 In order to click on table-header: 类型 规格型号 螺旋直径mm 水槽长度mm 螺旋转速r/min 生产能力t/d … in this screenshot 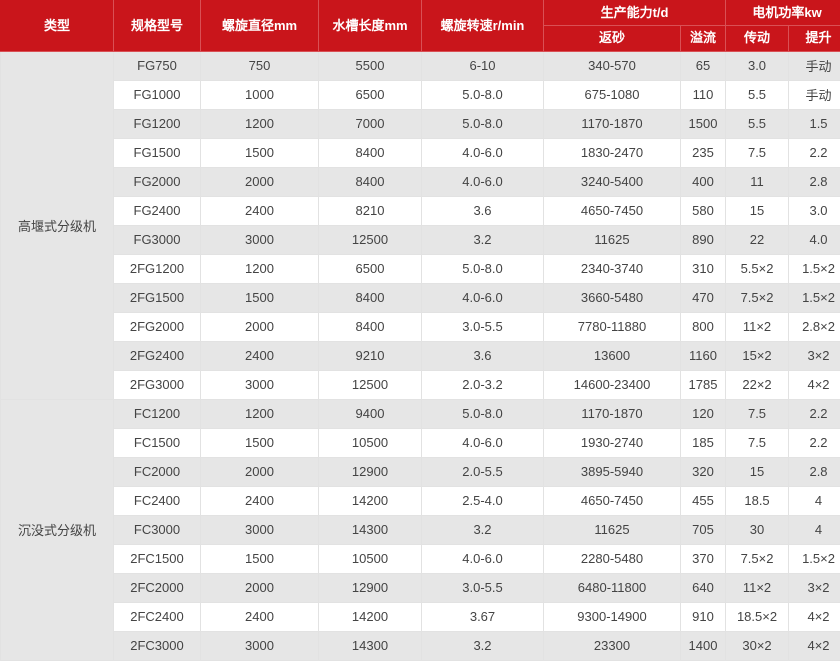, I will do `click(420, 26)`.